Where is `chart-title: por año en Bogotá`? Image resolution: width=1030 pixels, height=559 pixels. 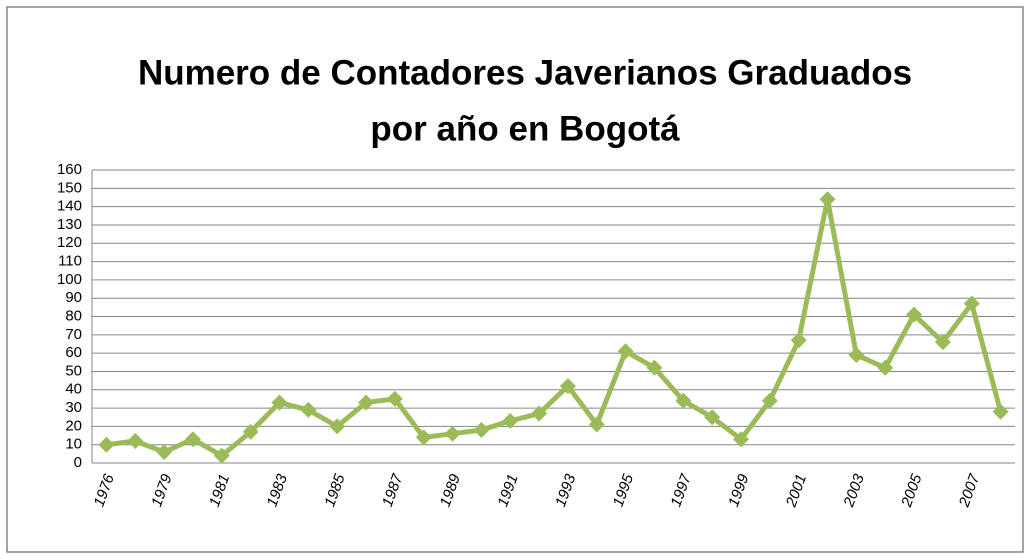
chart-title: por año en Bogotá is located at coordinates (525, 128).